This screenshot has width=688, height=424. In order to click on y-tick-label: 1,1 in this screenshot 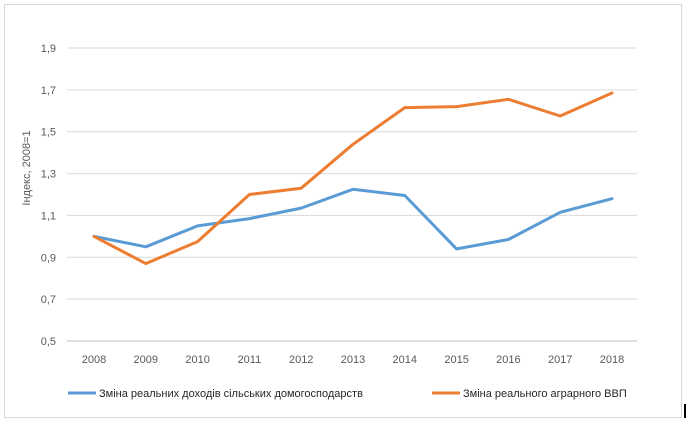, I will do `click(48, 216)`.